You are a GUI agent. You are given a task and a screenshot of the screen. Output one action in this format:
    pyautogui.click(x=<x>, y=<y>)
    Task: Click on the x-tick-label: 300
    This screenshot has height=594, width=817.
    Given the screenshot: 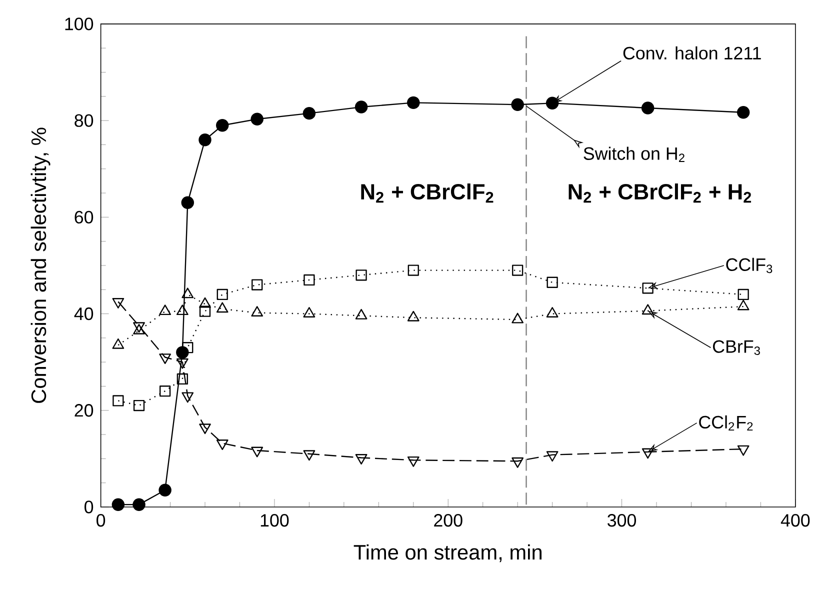 What is the action you would take?
    pyautogui.click(x=622, y=520)
    